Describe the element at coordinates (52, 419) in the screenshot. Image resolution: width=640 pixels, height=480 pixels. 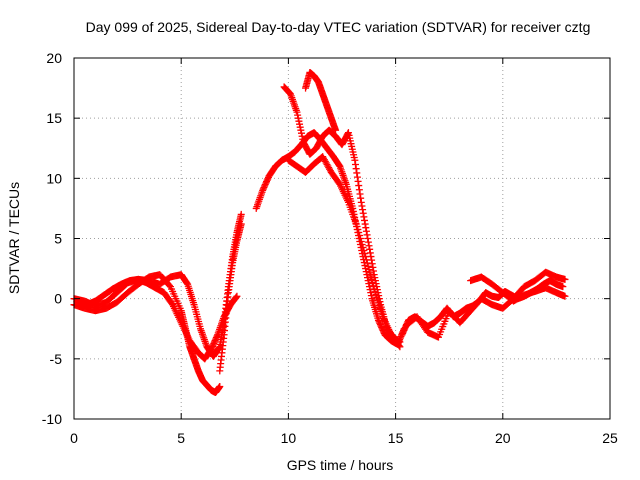
I see `y-tick-label: -10` at that location.